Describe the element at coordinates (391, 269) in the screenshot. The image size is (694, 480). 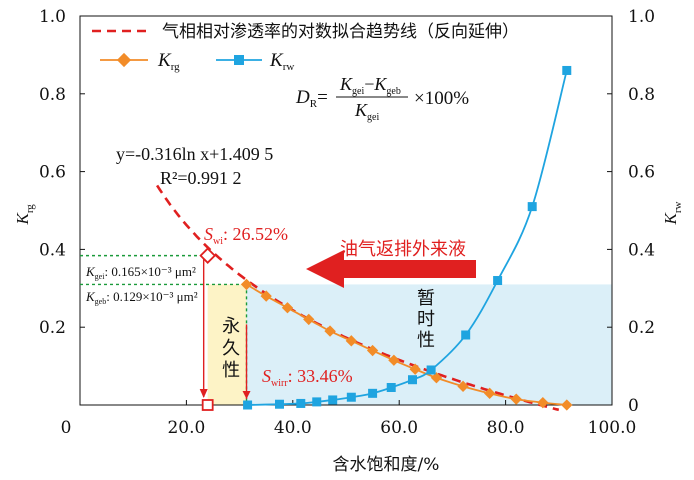
I see `flowback-arrow` at that location.